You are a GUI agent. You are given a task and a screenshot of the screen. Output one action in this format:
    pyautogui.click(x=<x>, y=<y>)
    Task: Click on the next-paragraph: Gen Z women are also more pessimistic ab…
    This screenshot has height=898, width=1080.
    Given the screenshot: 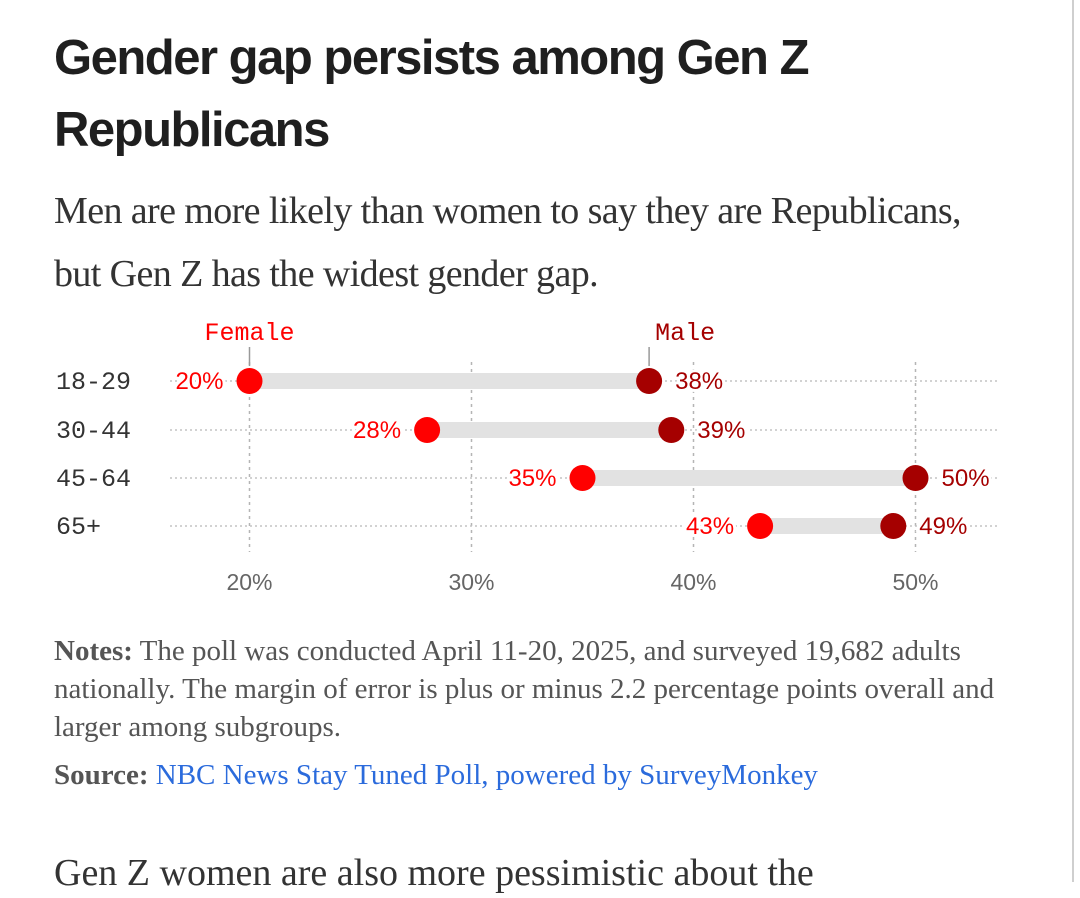 What is the action you would take?
    pyautogui.click(x=434, y=873)
    